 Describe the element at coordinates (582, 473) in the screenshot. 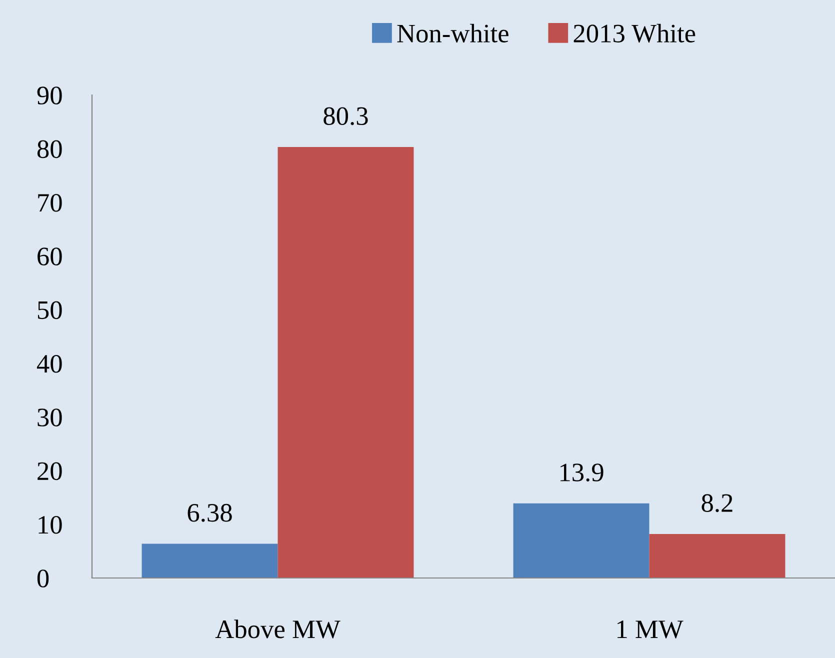

I see `data-label: 13.9` at that location.